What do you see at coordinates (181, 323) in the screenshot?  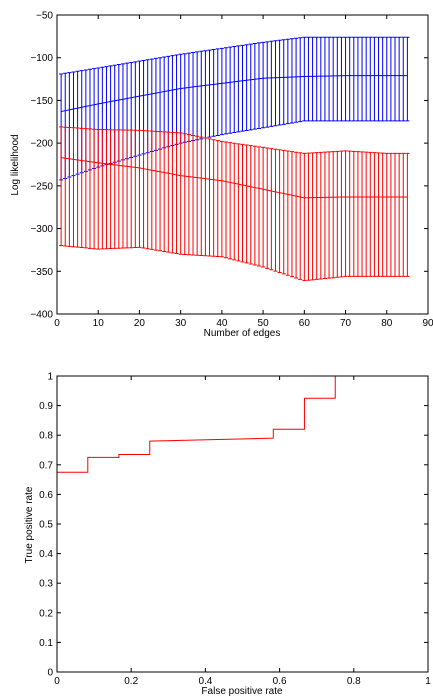 I see `x-tick-label: 30` at bounding box center [181, 323].